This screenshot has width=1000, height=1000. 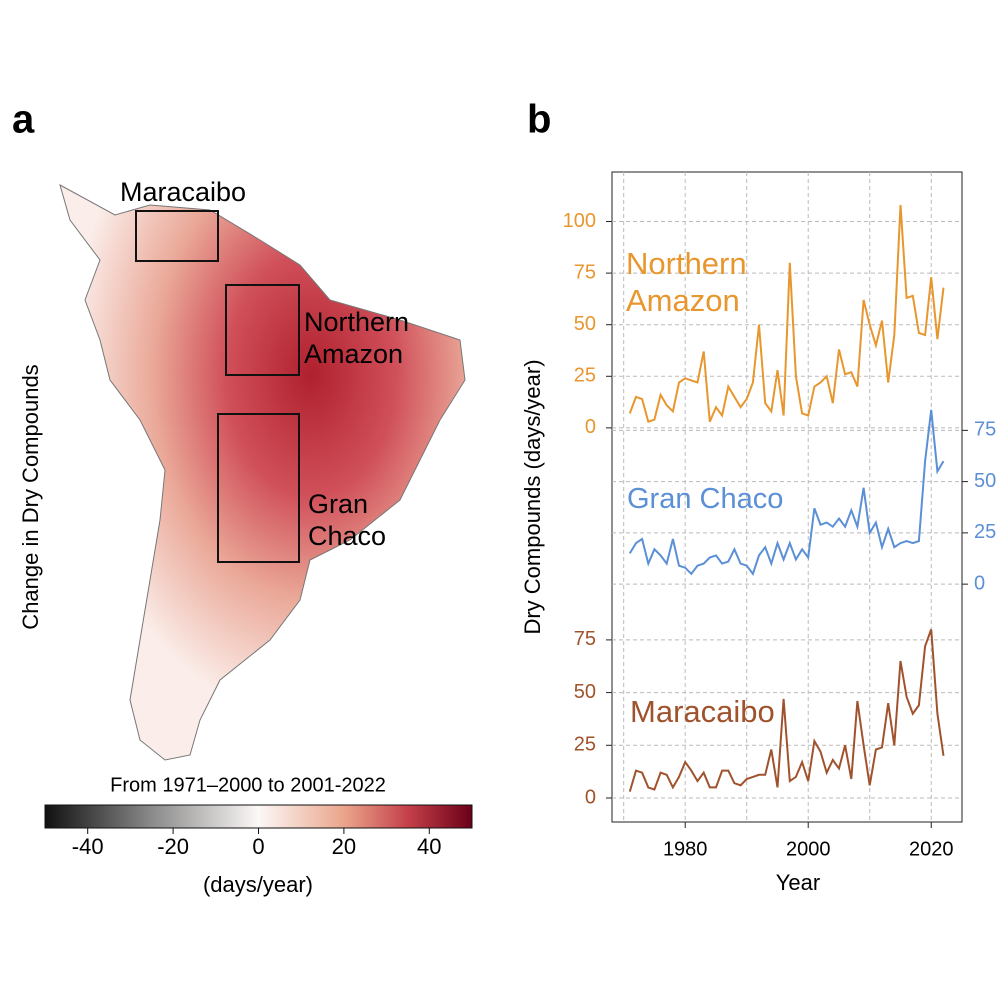 What do you see at coordinates (258, 816) in the screenshot?
I see `colorbar` at bounding box center [258, 816].